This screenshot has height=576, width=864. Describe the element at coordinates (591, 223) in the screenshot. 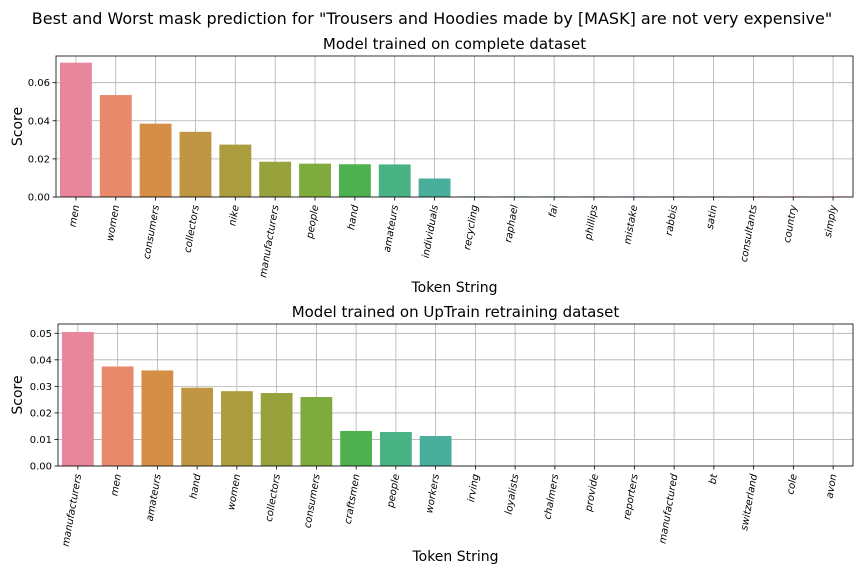

I see `xtick-label: phillips` at that location.